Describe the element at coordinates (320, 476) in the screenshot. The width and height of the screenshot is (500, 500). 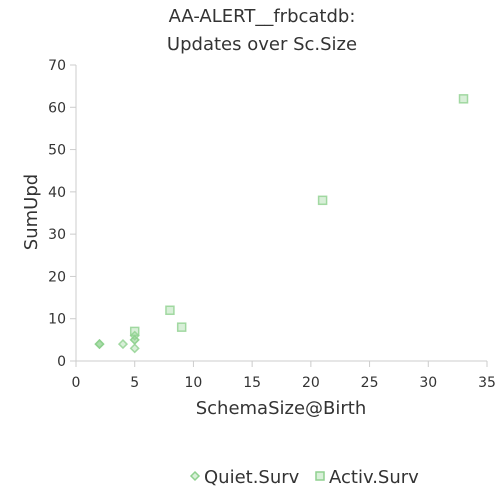
I see `legend-marker-activ-surv` at that location.